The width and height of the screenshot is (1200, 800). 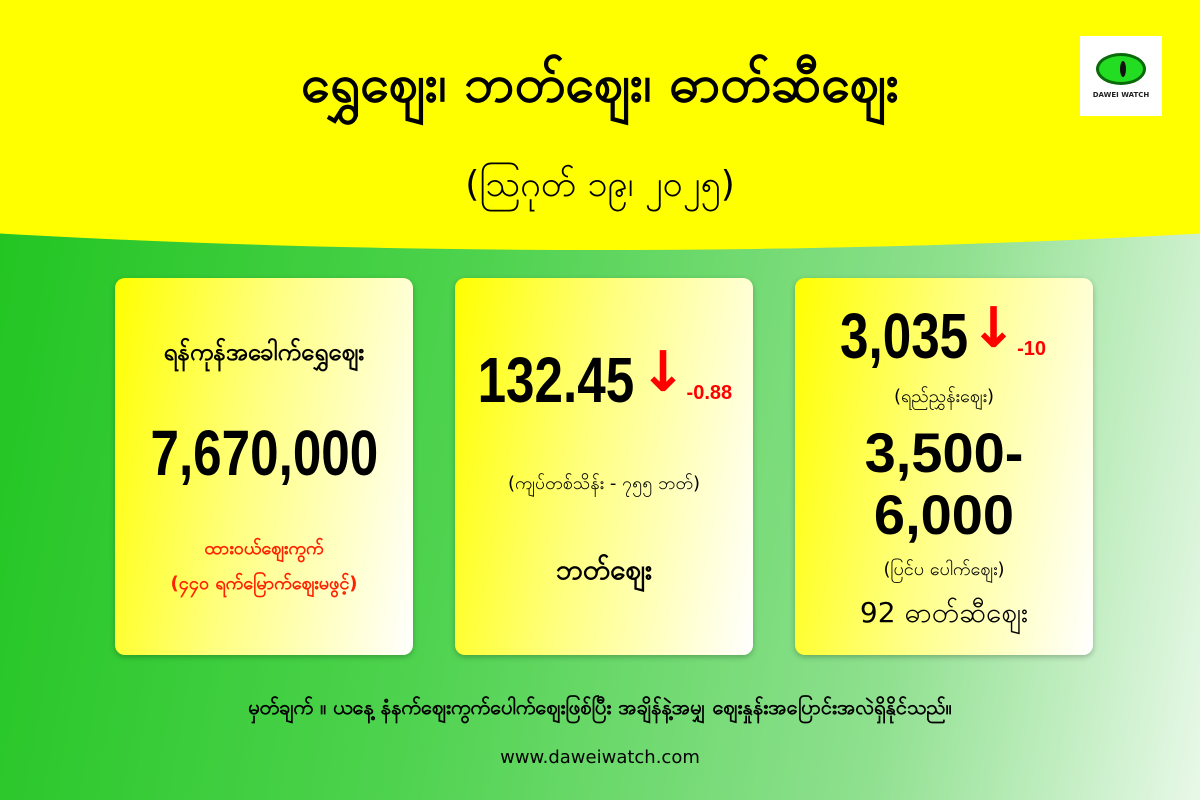 What do you see at coordinates (264, 452) in the screenshot?
I see `gold-price: 7,670,000` at bounding box center [264, 452].